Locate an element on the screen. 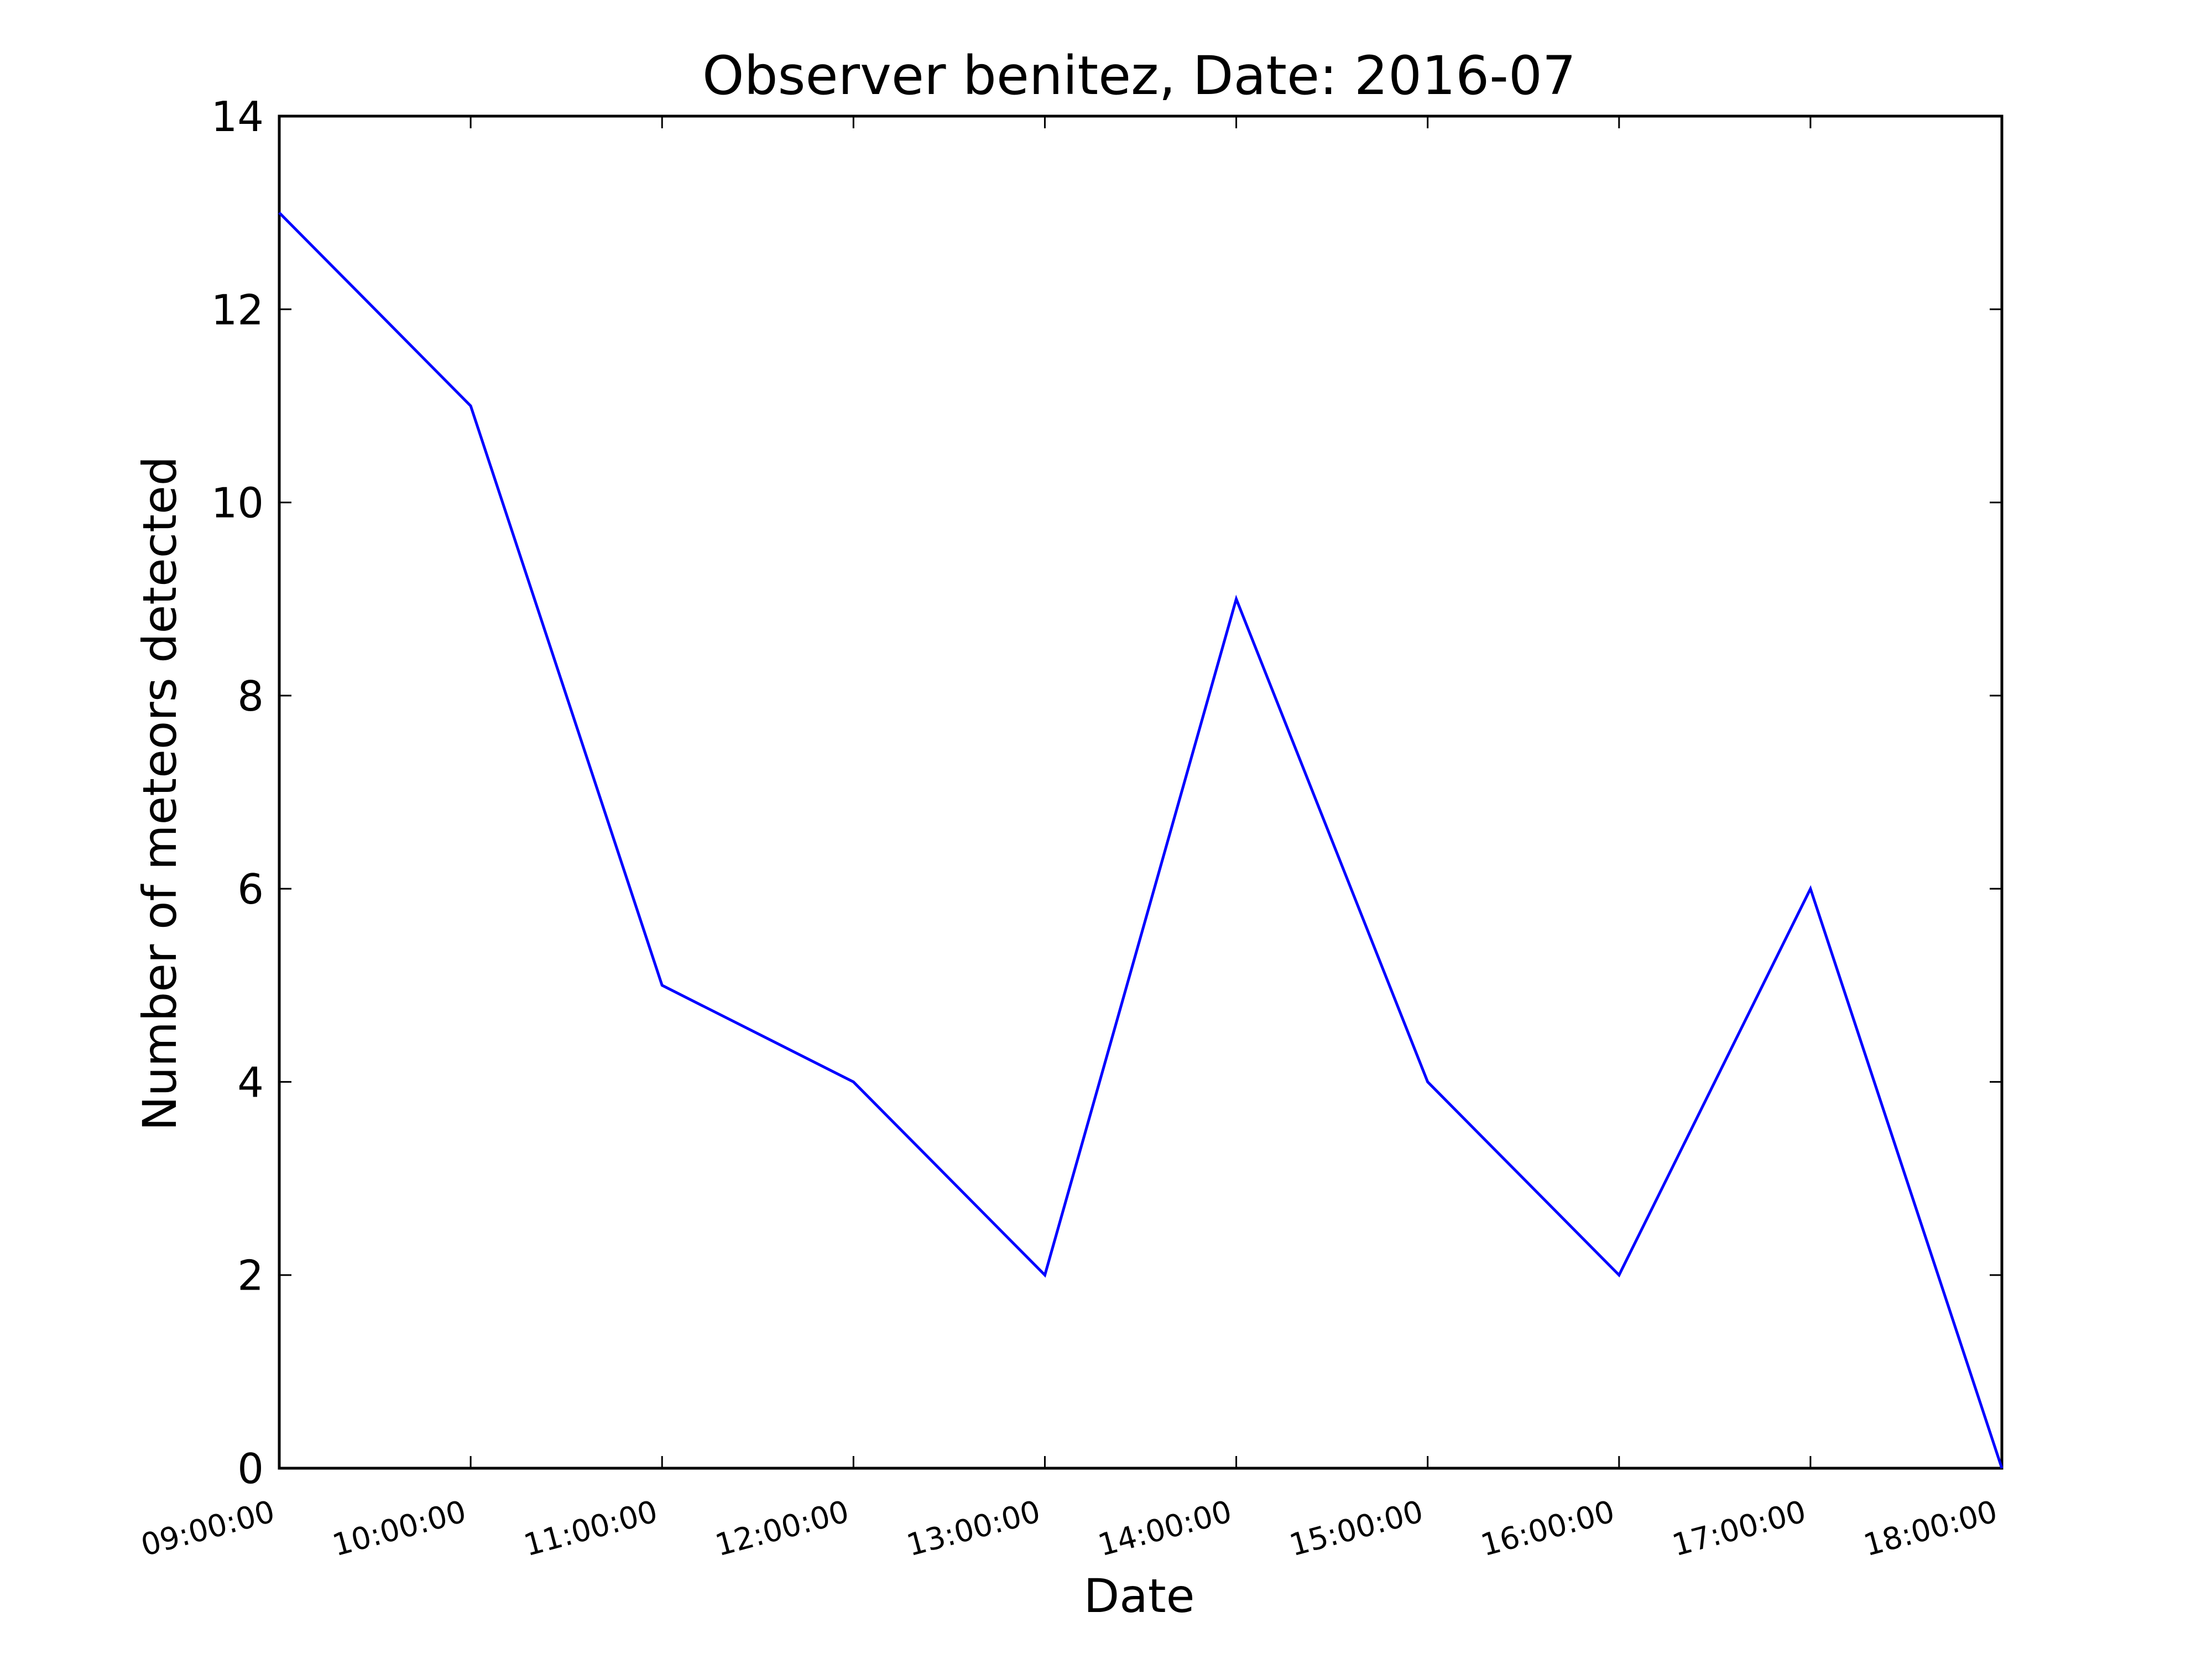 This screenshot has height=1659, width=2212. x-tick-label: 13:00:00 is located at coordinates (974, 1529).